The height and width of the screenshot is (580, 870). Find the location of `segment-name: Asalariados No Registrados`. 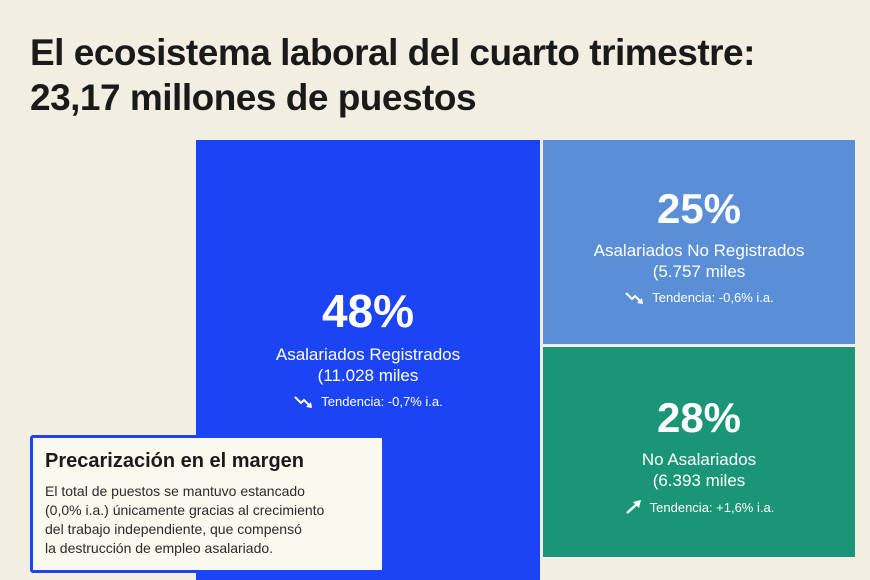

segment-name: Asalariados No Registrados is located at coordinates (699, 250).